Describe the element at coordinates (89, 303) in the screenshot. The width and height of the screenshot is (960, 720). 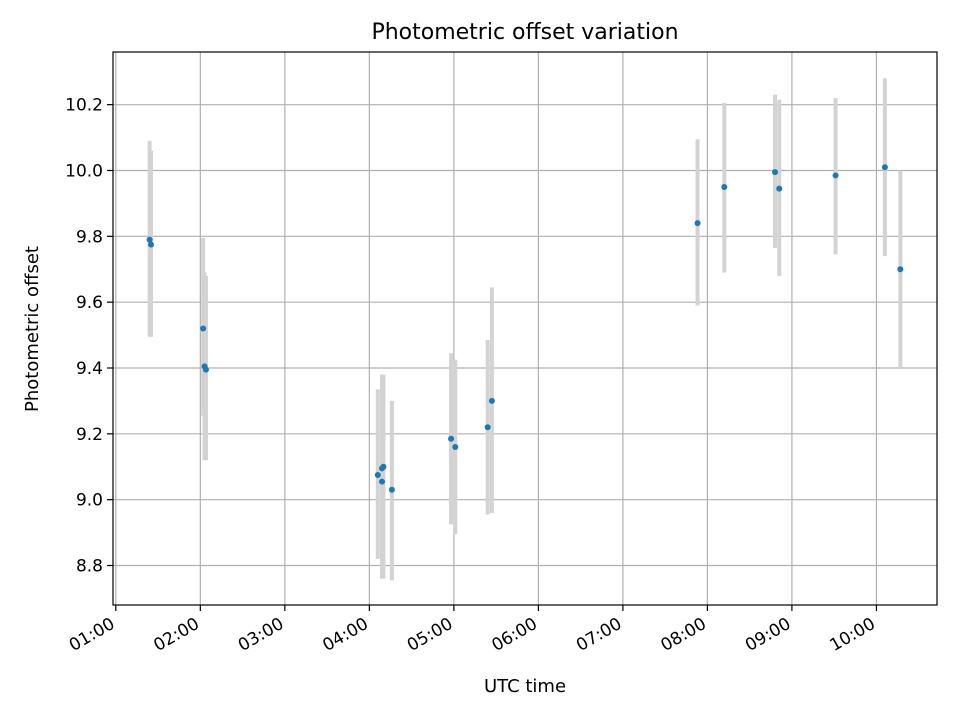
I see `y-tick-label: 9.6` at that location.